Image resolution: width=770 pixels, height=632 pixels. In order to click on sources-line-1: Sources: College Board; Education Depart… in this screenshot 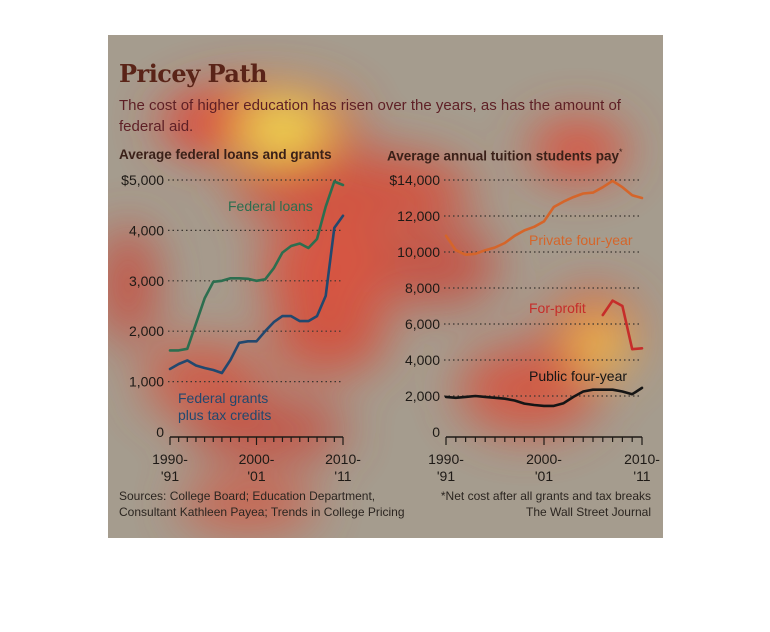, I will do `click(247, 496)`.